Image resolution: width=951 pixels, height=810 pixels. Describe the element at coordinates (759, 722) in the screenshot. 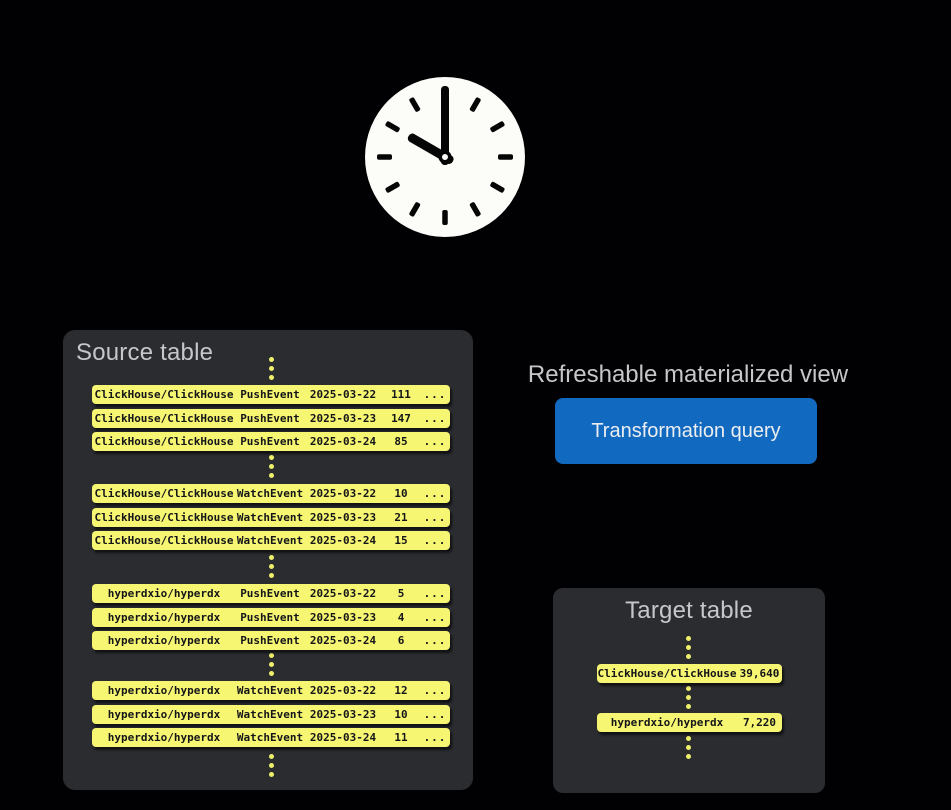

I see `cell-value: 7,220` at that location.